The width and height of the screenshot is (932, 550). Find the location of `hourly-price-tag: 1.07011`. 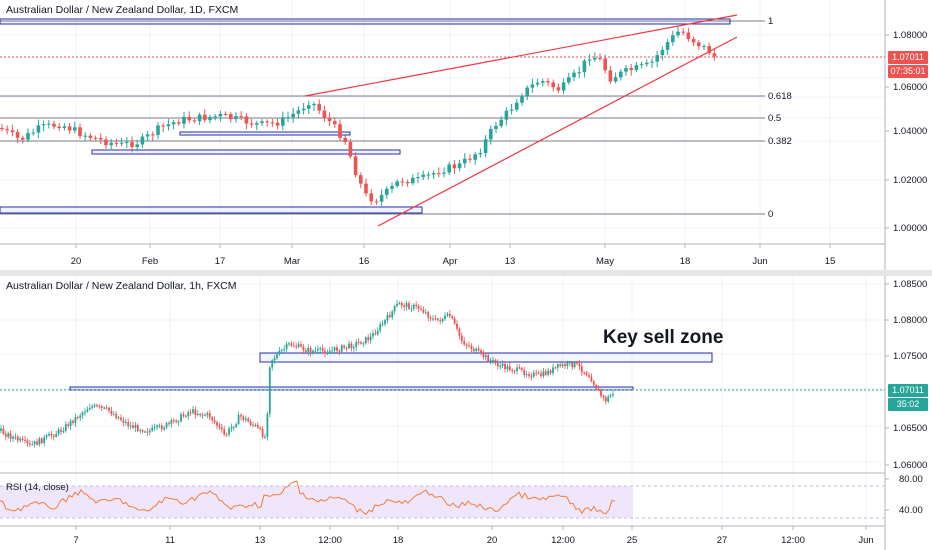

hourly-price-tag: 1.07011 is located at coordinates (908, 390).